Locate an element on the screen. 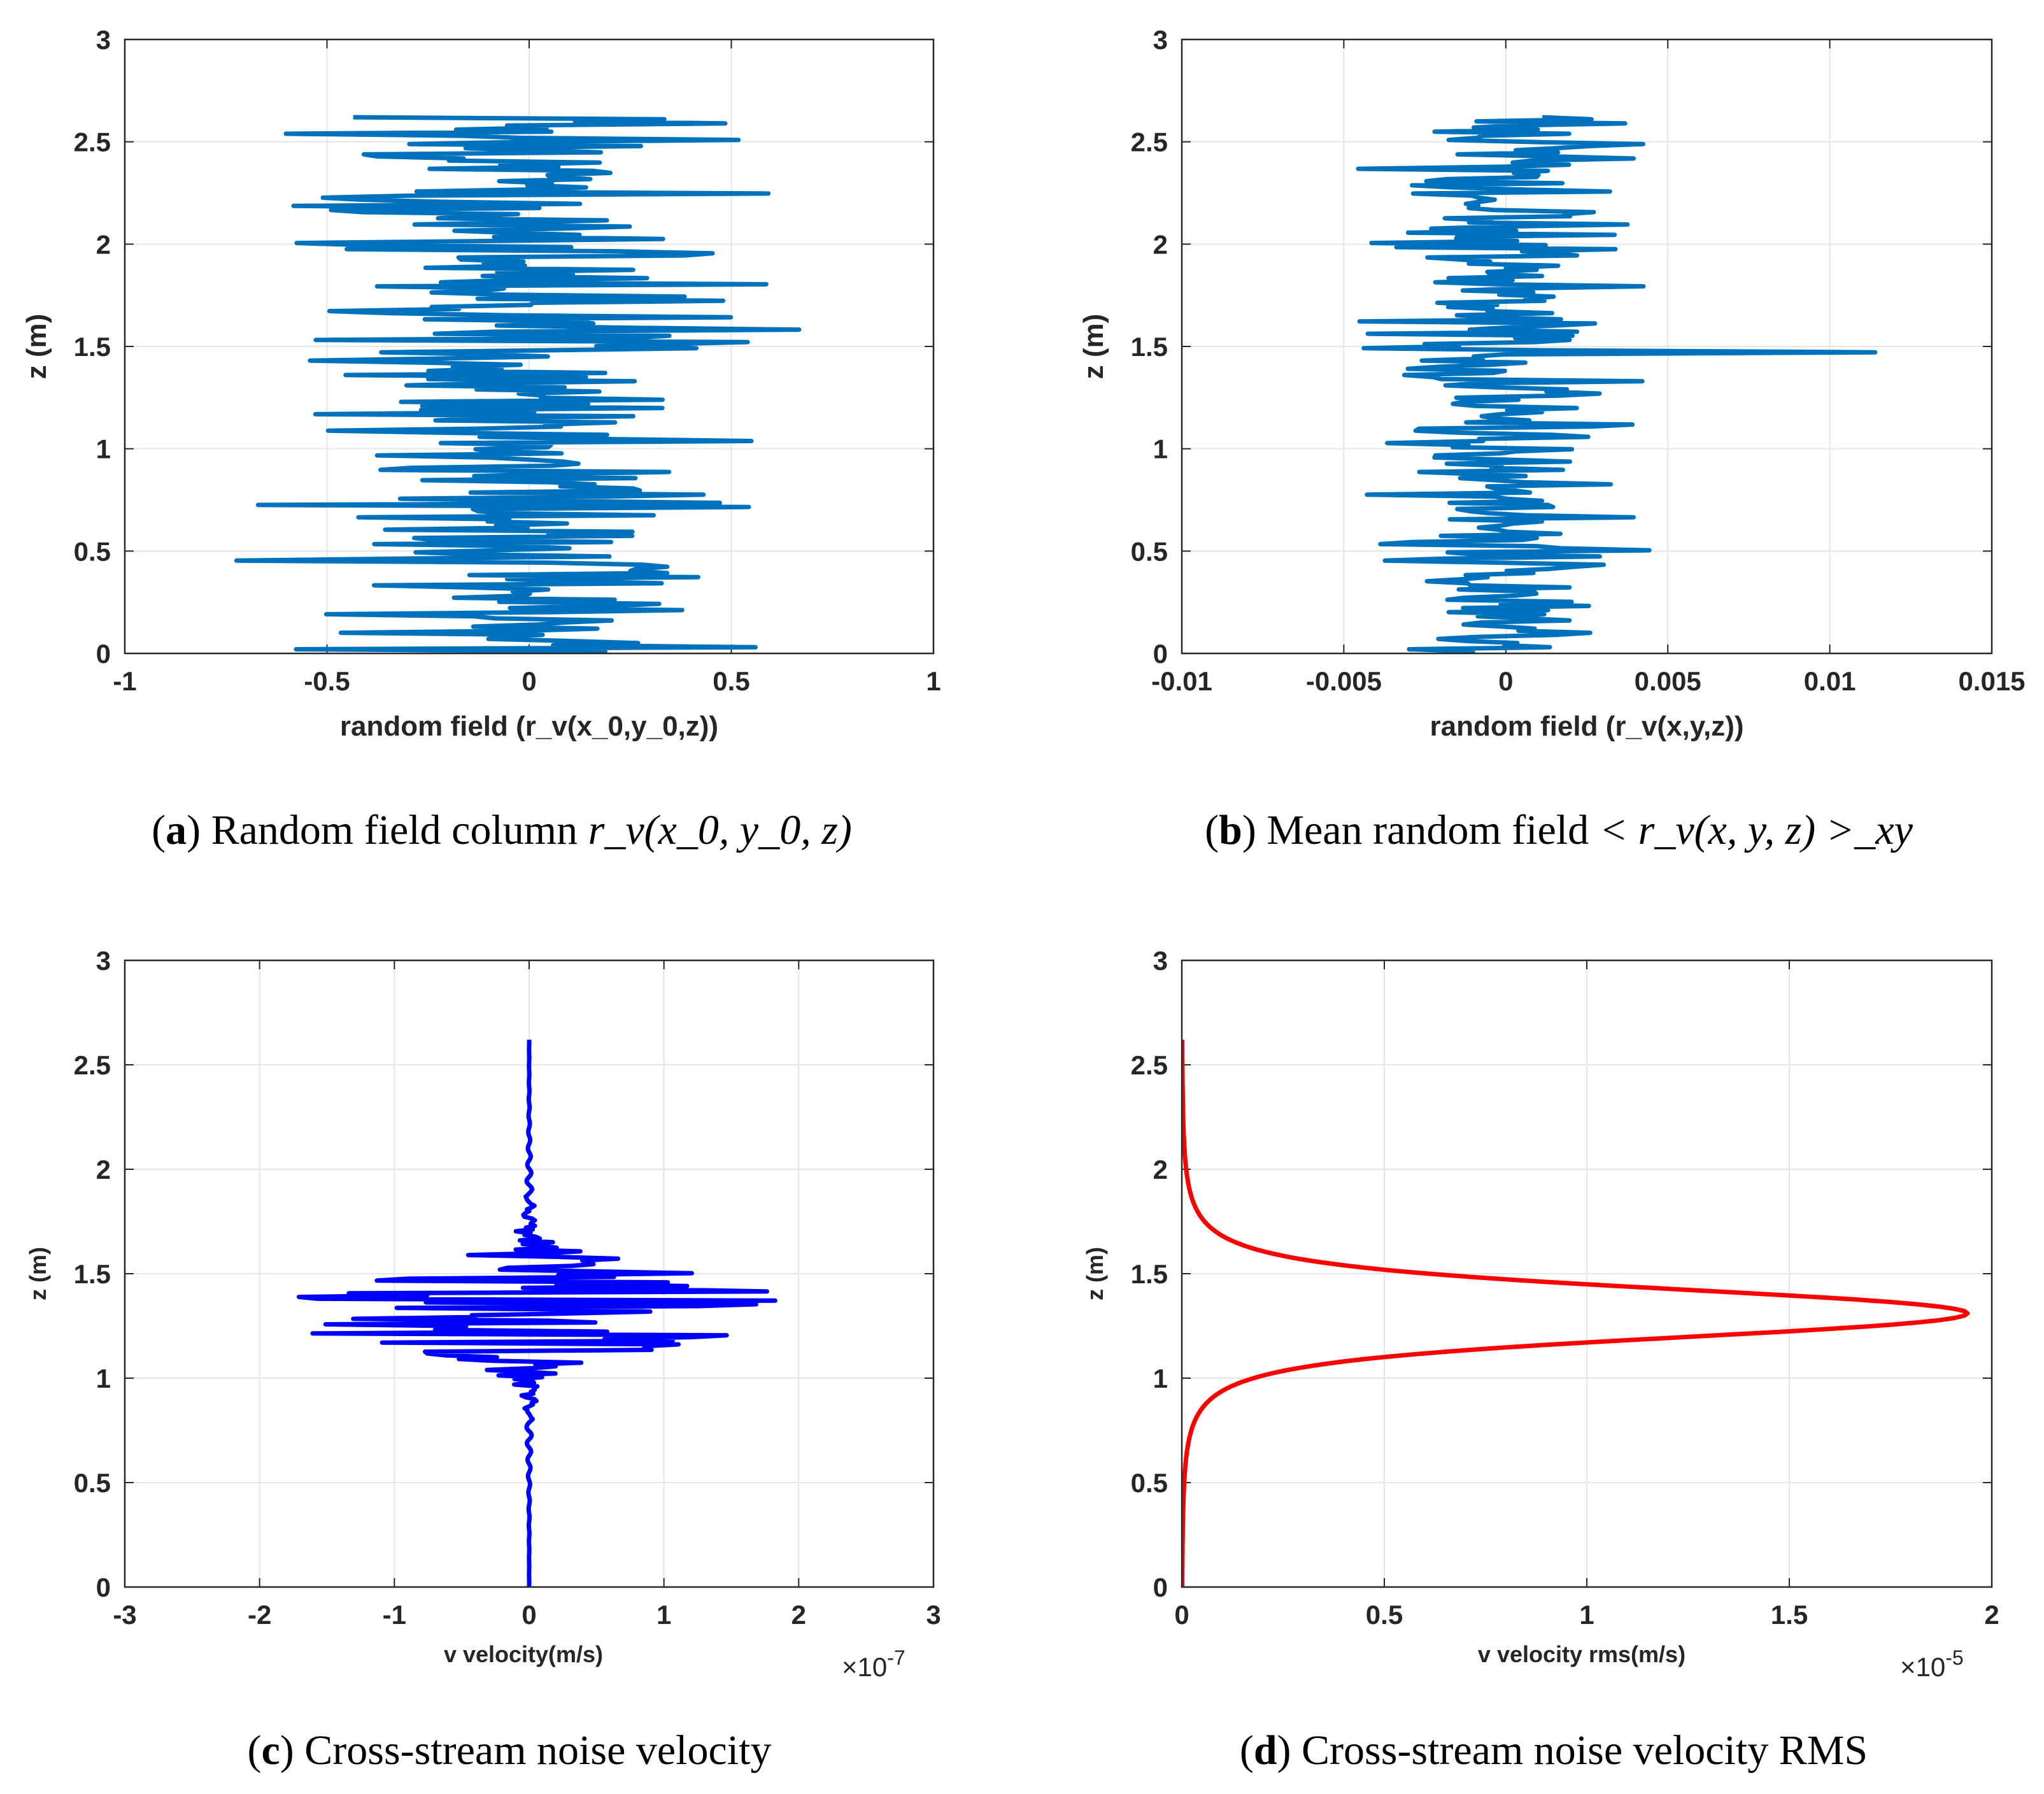 The height and width of the screenshot is (1794, 2044). x-axis-label-a: random field (r_v(x_0,y_0,z)) is located at coordinates (529, 726).